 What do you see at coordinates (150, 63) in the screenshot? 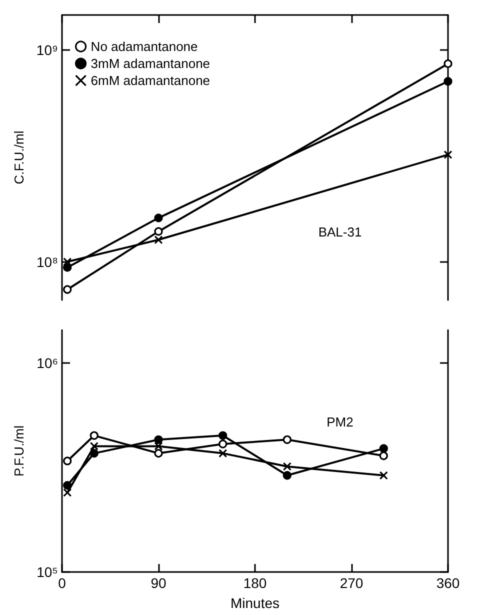
I see `legend-label: 3mM adamantanone` at bounding box center [150, 63].